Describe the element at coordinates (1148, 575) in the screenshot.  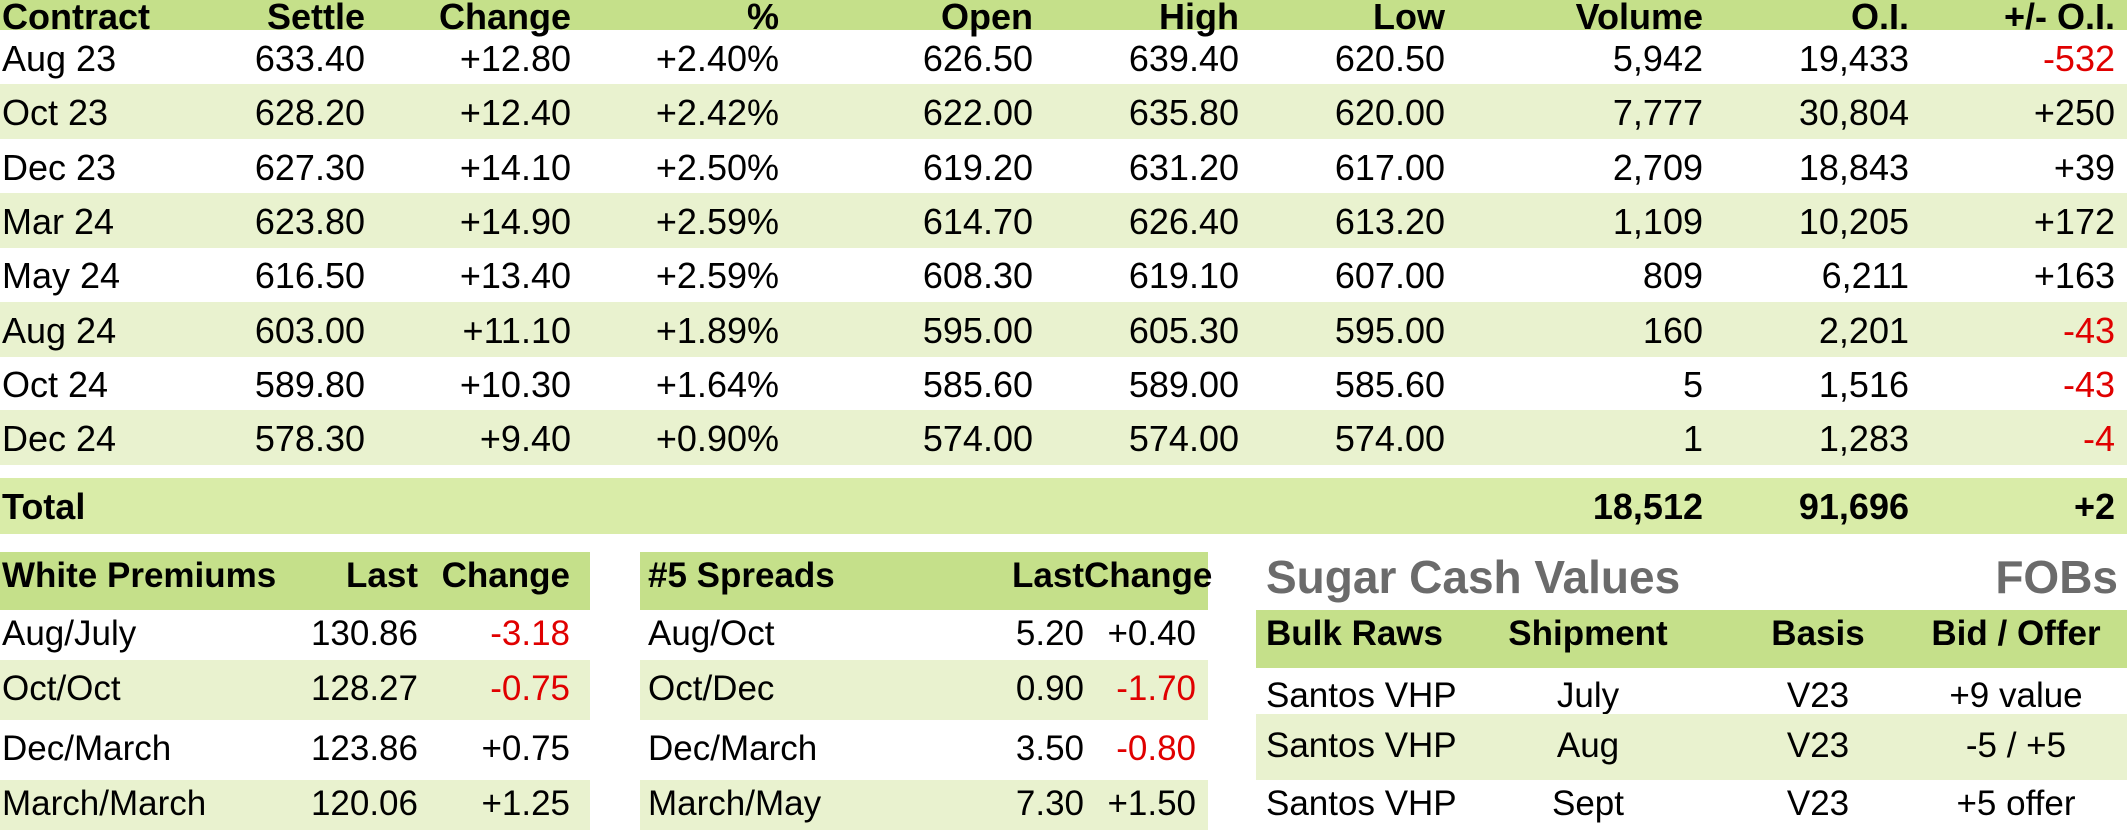
I see `spreads-header-cell: Change` at that location.